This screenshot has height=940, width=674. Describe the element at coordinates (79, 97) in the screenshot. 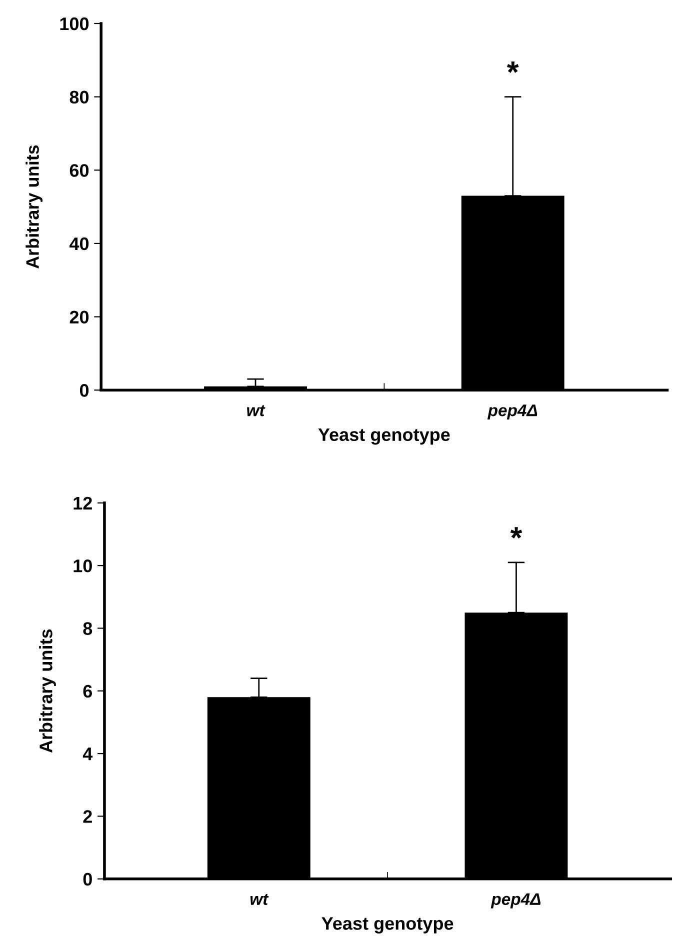

I see `y-tick-label: 80` at that location.